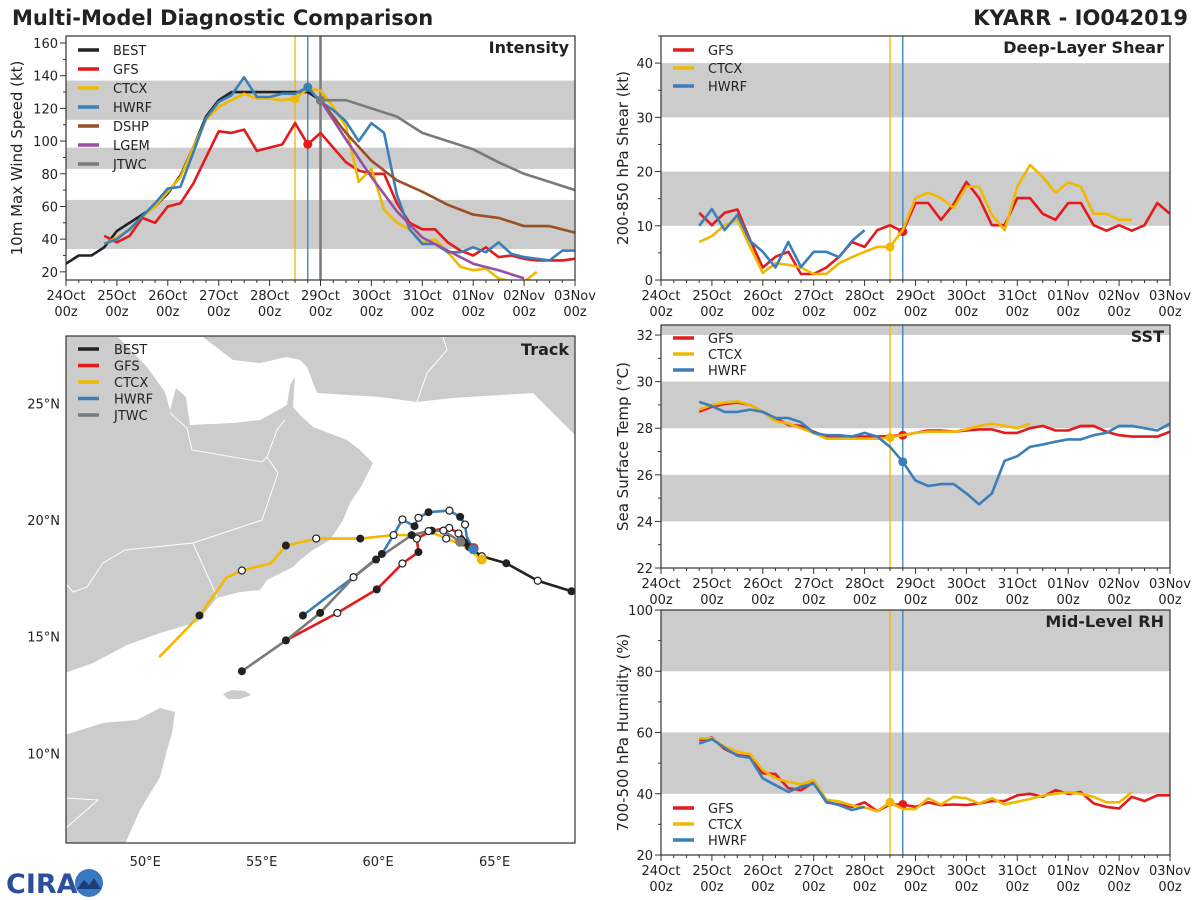 The height and width of the screenshot is (900, 1200). What do you see at coordinates (45, 109) in the screenshot?
I see `y-tick-label: 120` at bounding box center [45, 109].